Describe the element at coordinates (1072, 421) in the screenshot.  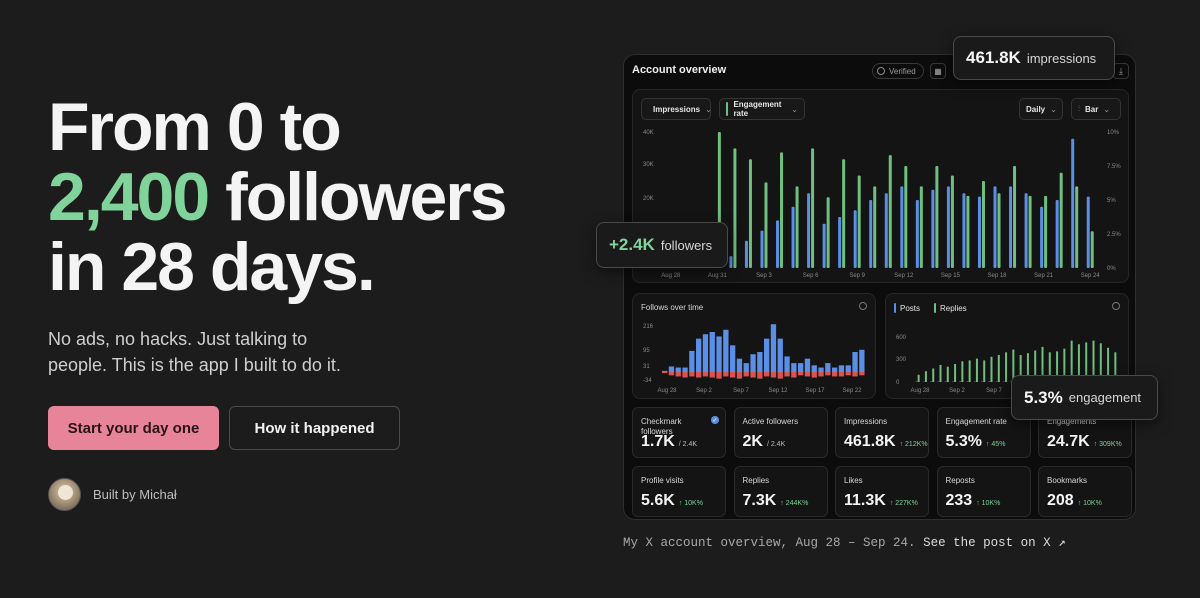
I see `stat-label: Engagements` at that location.